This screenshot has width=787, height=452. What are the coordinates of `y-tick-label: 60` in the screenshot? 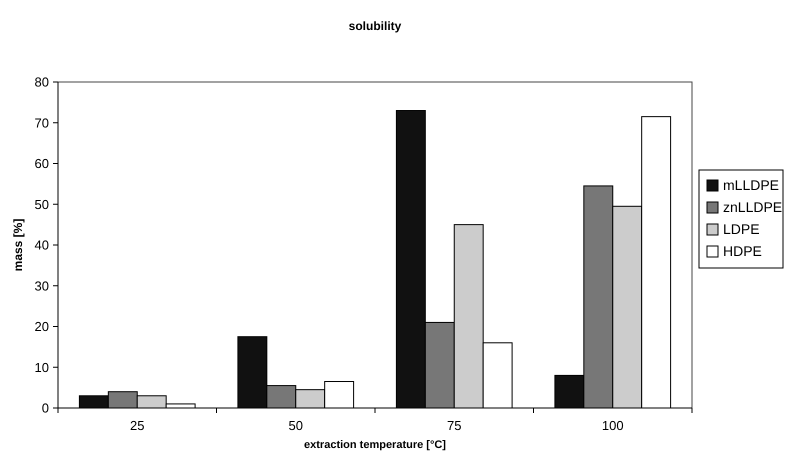 It's located at (41, 164).